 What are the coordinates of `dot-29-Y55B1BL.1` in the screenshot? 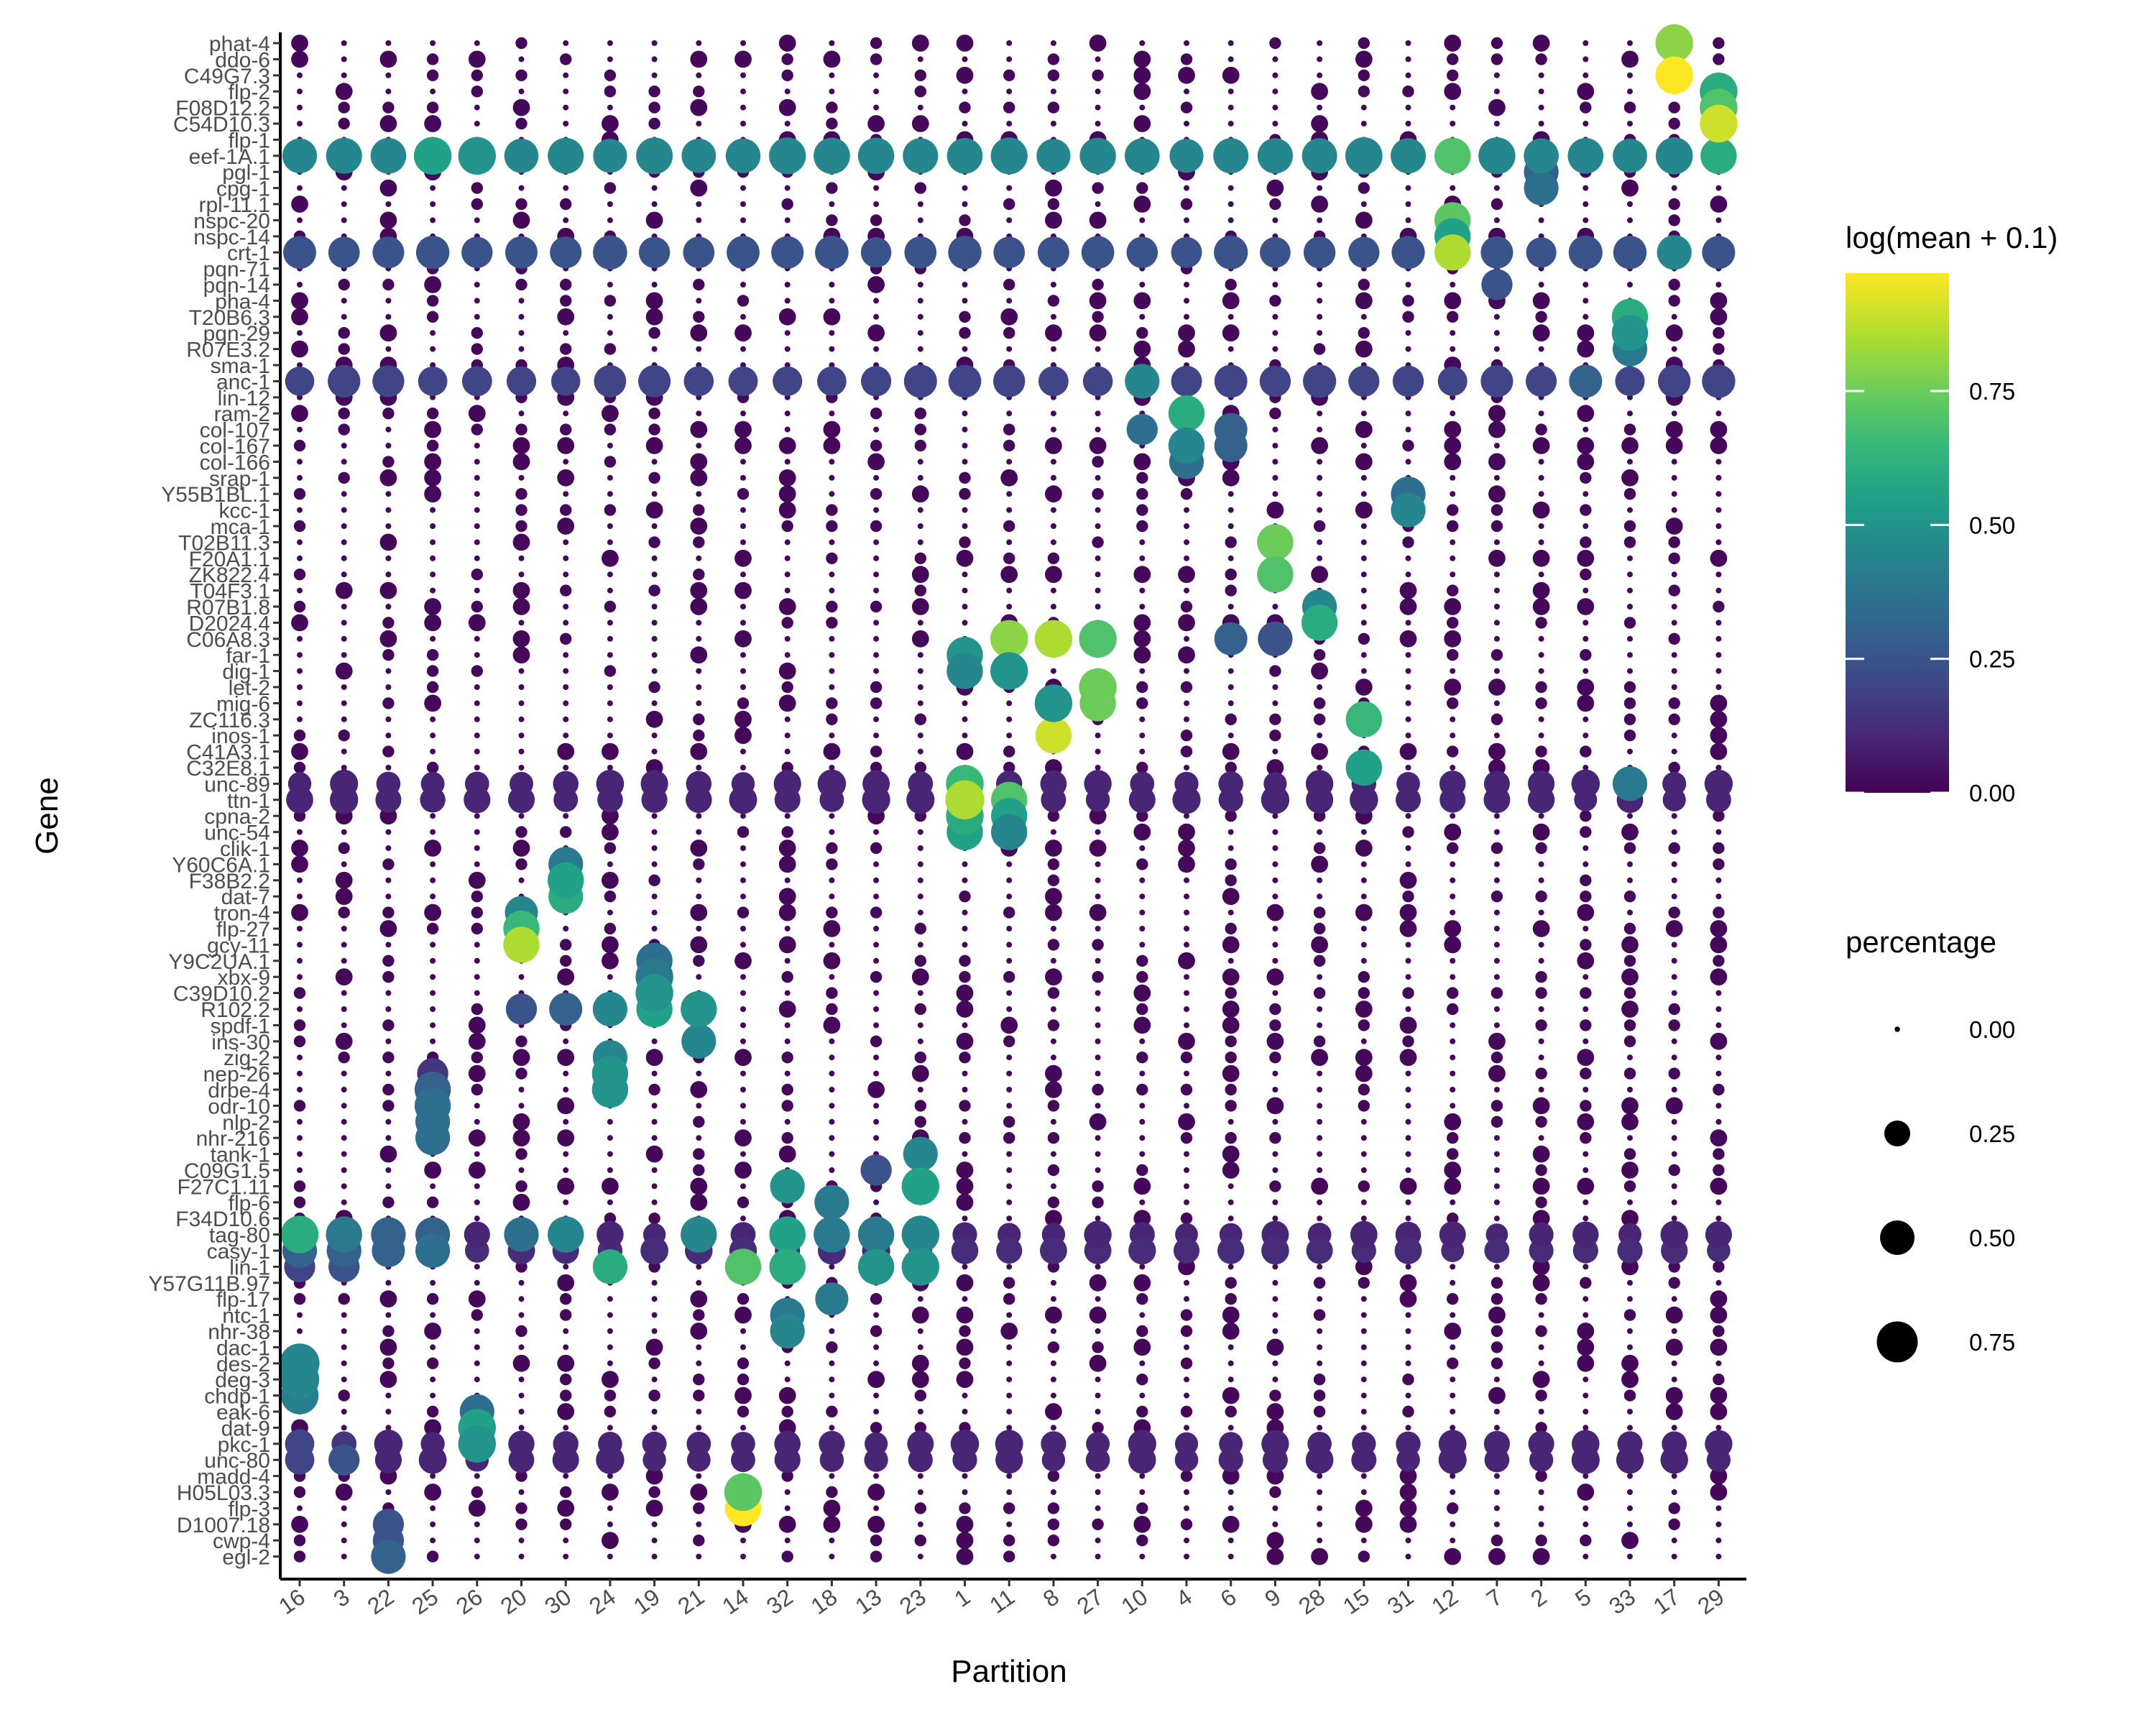 It's located at (1718, 494).